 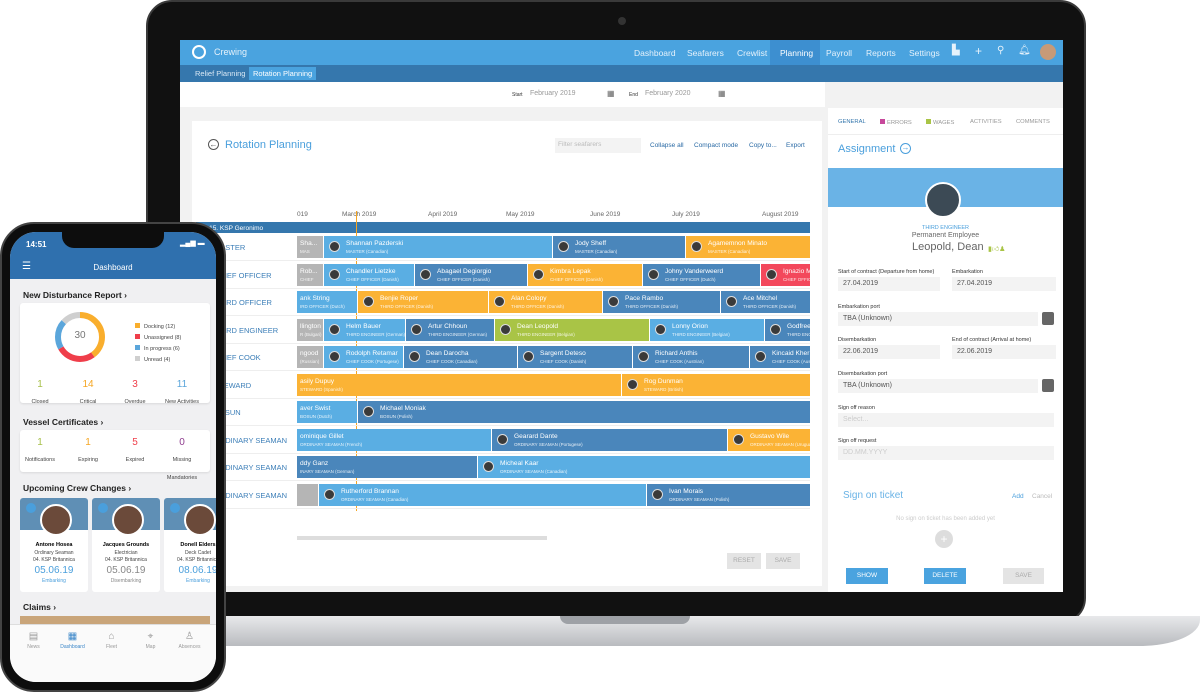 I want to click on embarkation-port-select: TBA (Unknown), so click(x=938, y=319).